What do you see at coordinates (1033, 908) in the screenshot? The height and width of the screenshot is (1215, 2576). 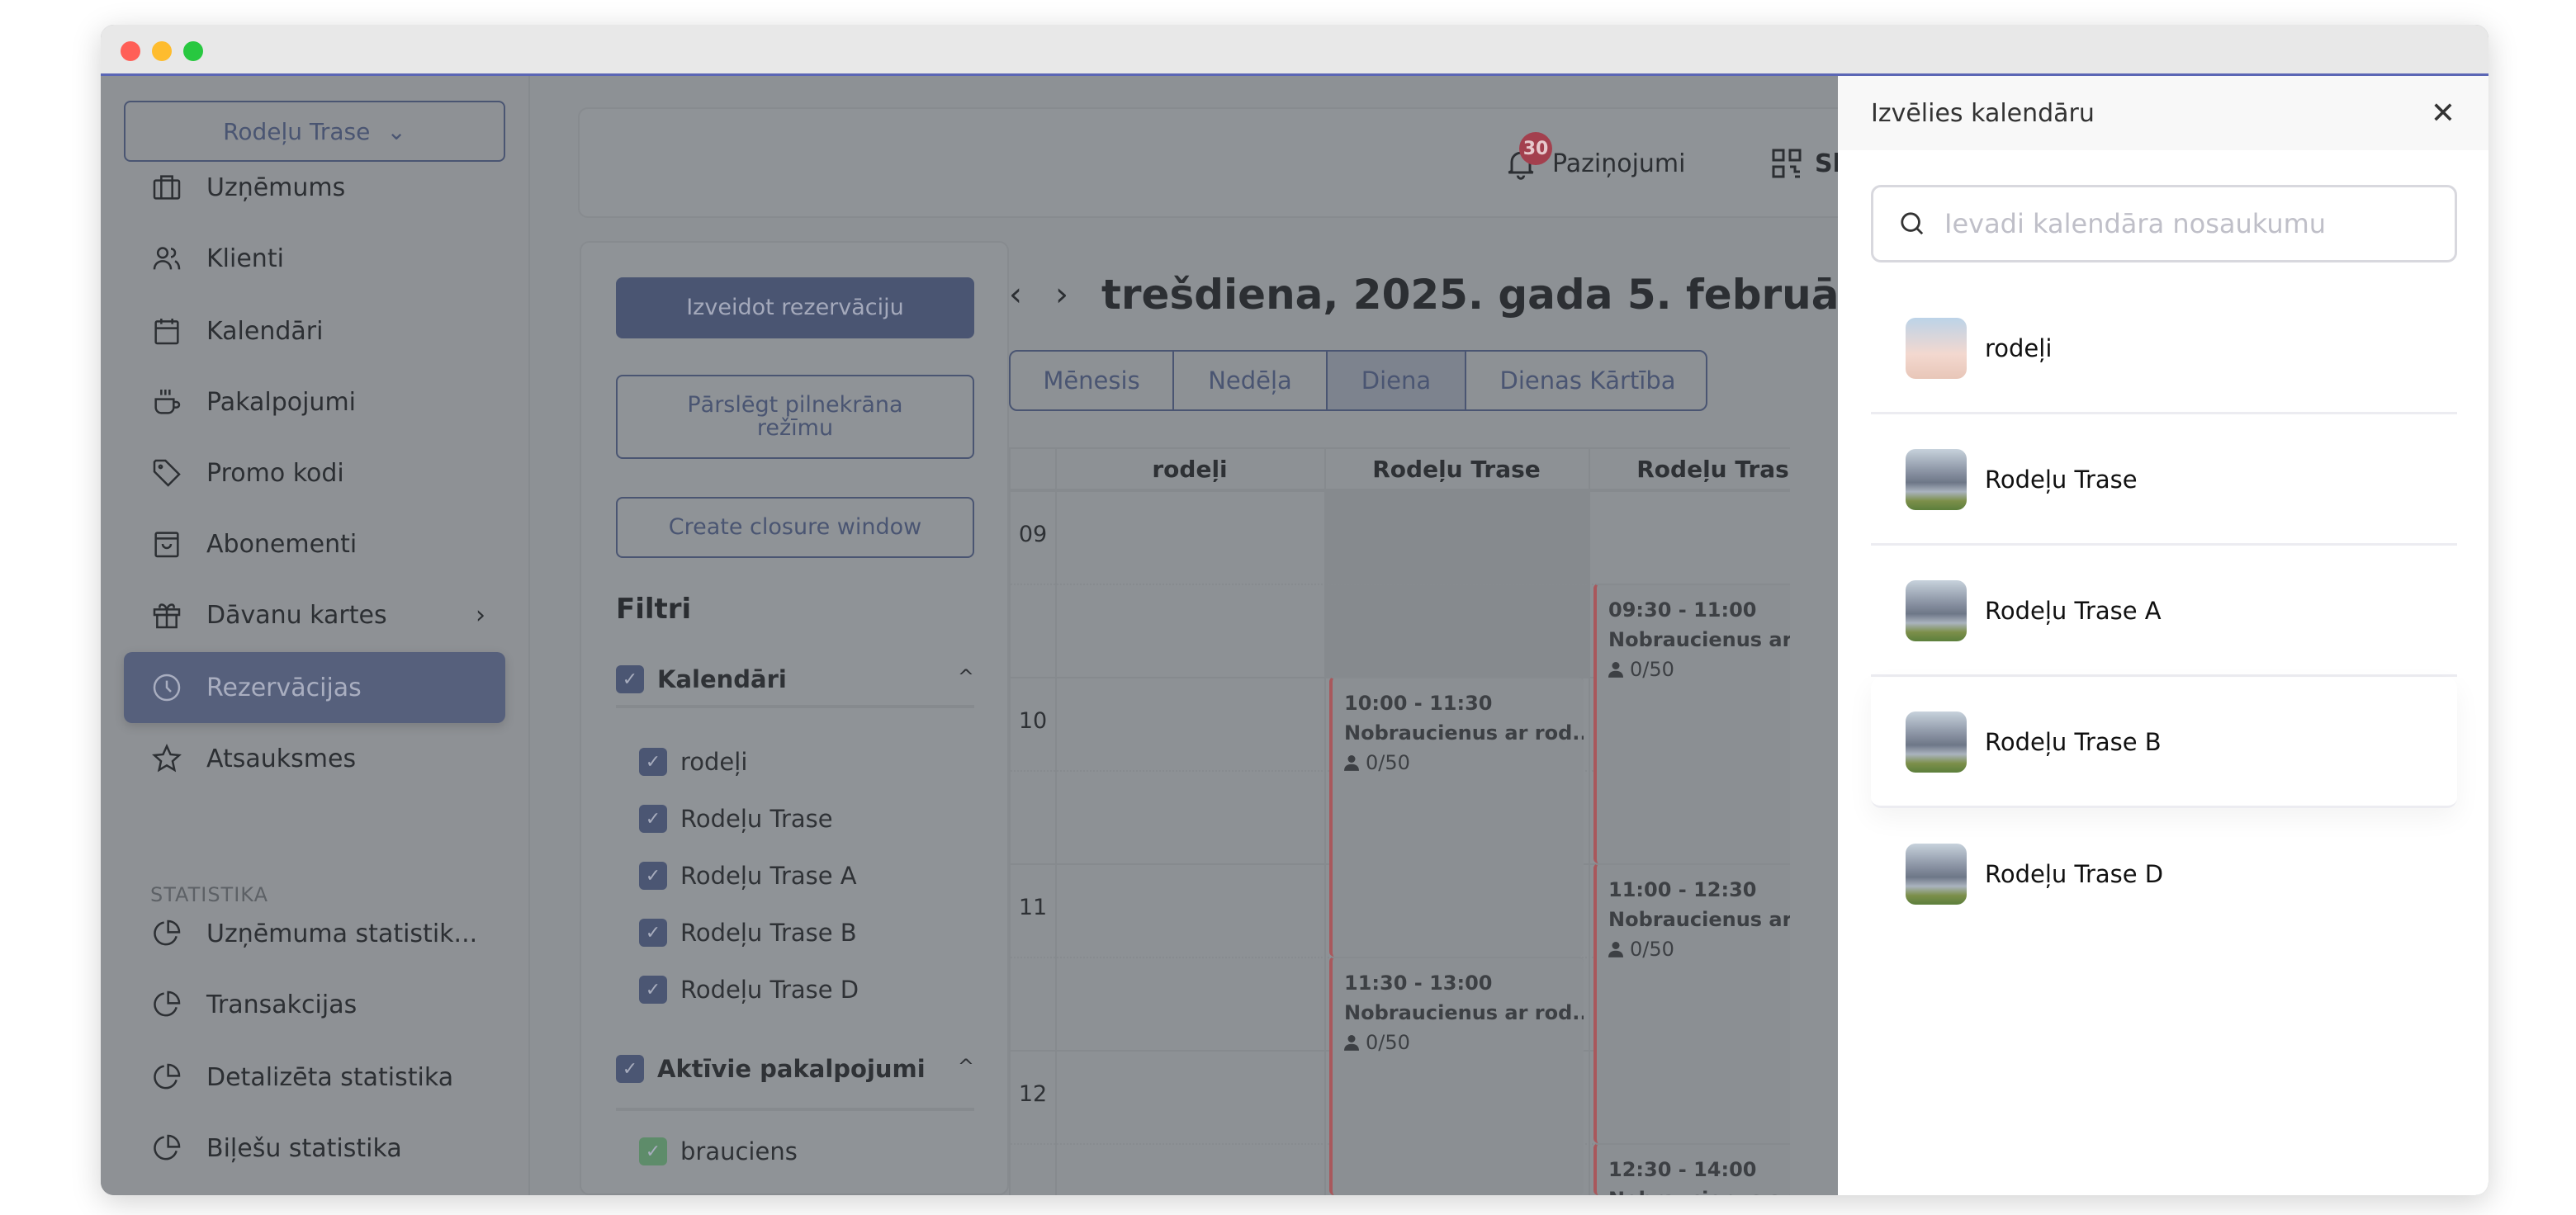 I see `hour-label: 11` at bounding box center [1033, 908].